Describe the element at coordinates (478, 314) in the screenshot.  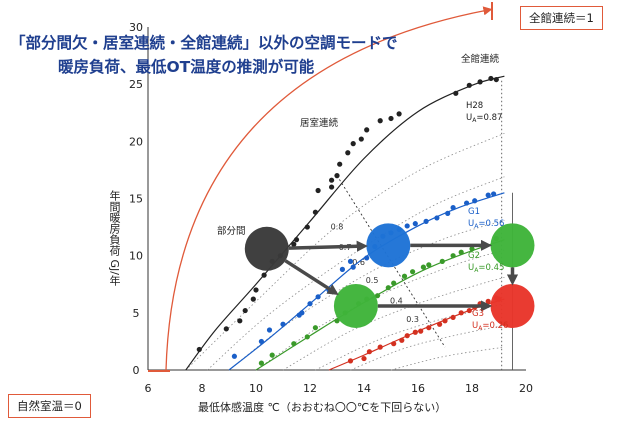
I see `group-label-g3: G3` at that location.